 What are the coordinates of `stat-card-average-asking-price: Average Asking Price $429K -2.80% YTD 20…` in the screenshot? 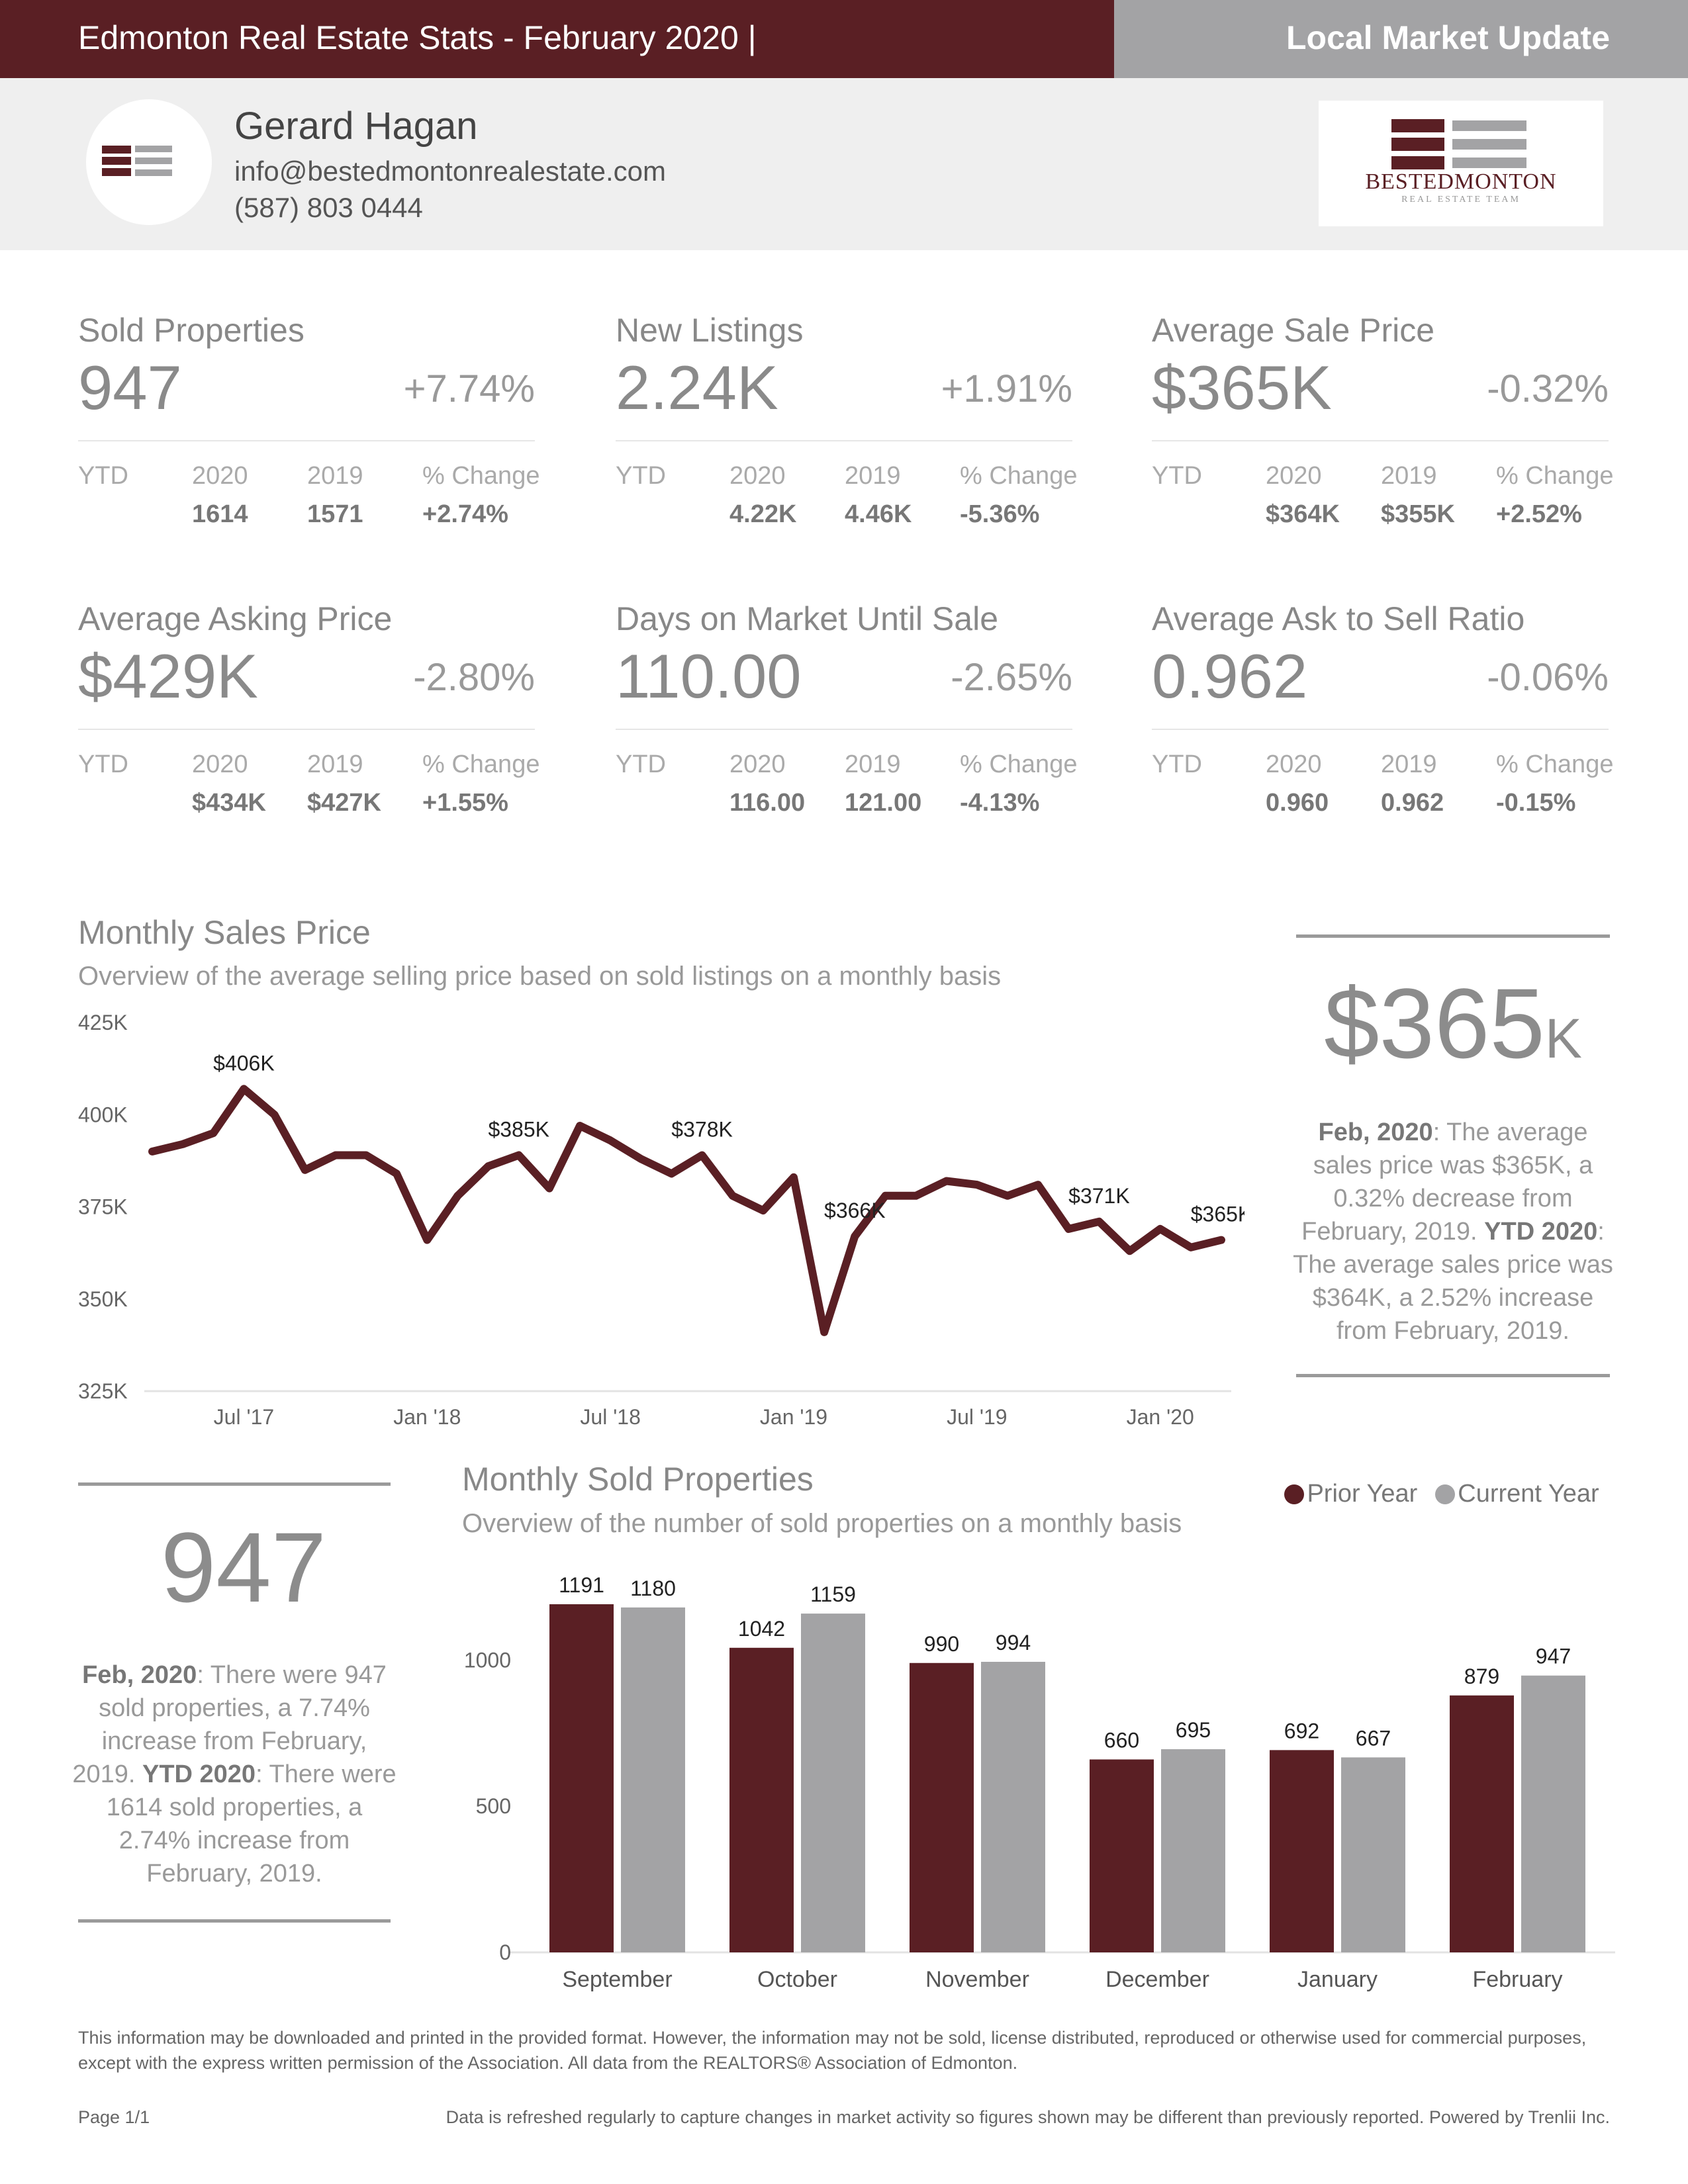 It's located at (308, 725).